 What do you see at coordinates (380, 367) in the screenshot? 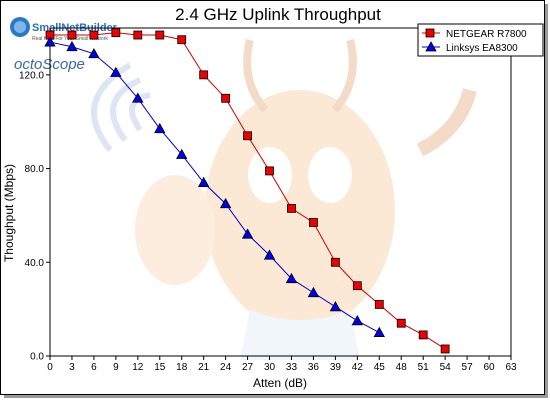
I see `x-tick-label: 45` at bounding box center [380, 367].